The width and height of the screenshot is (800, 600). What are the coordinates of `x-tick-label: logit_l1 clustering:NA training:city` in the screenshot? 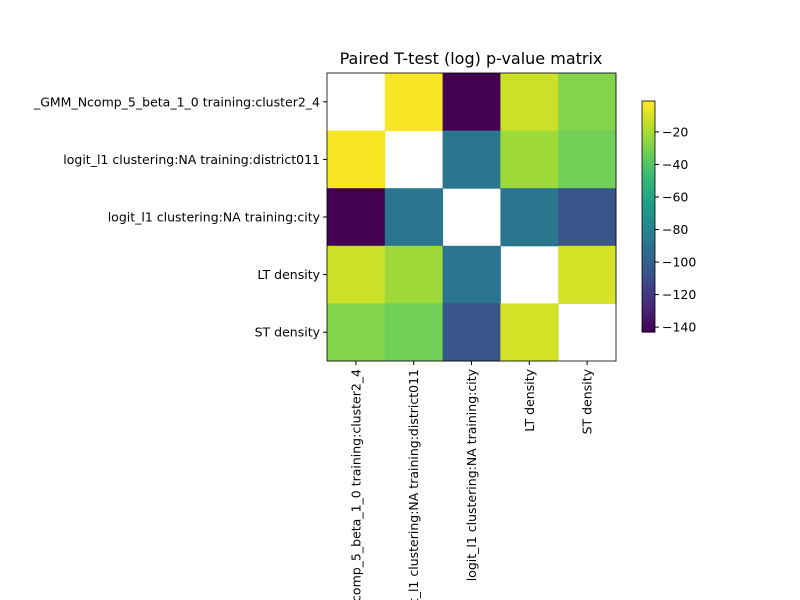 It's located at (471, 474).